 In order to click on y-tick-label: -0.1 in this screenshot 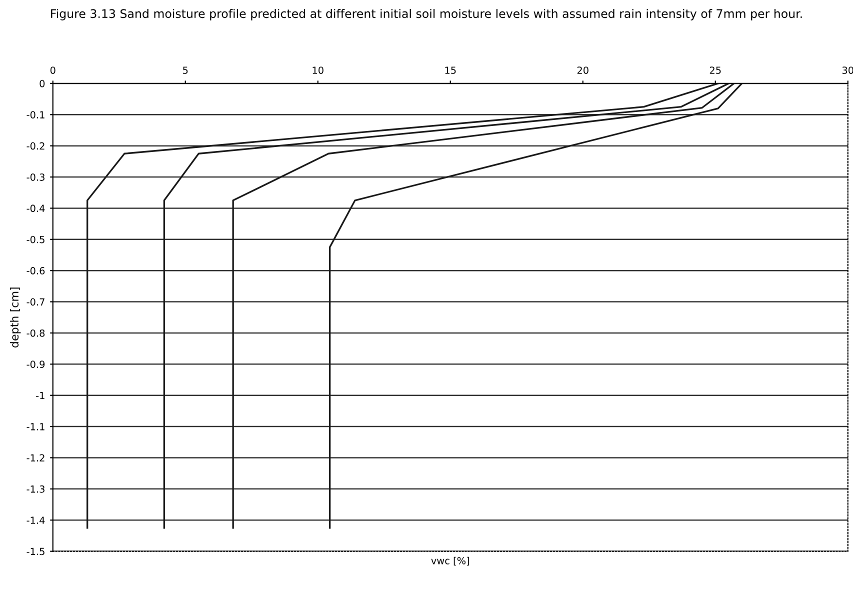, I will do `click(35, 114)`.